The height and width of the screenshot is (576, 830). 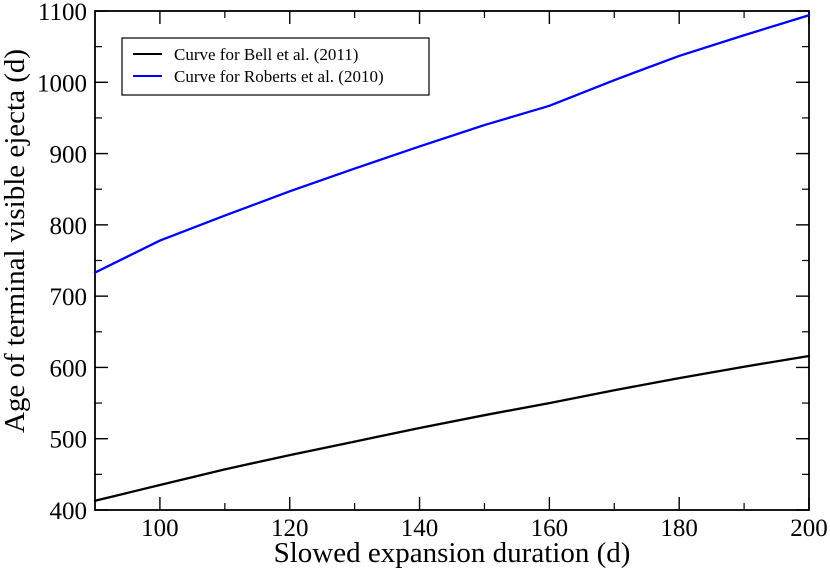 What do you see at coordinates (484, 528) in the screenshot?
I see `x-axis-tick-labels: 100 120 140 160 180 200` at bounding box center [484, 528].